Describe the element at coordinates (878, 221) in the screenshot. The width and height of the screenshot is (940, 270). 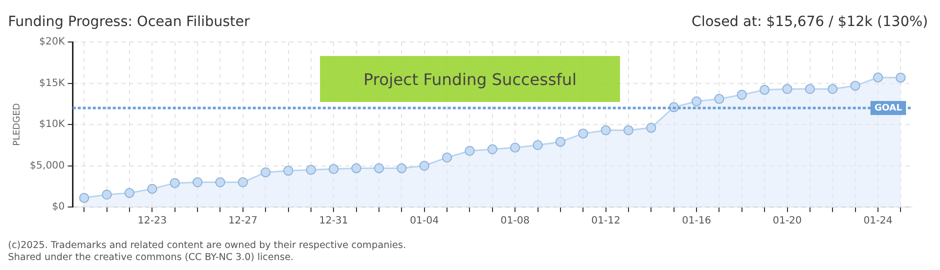
I see `x-tick-label: 01-24` at that location.